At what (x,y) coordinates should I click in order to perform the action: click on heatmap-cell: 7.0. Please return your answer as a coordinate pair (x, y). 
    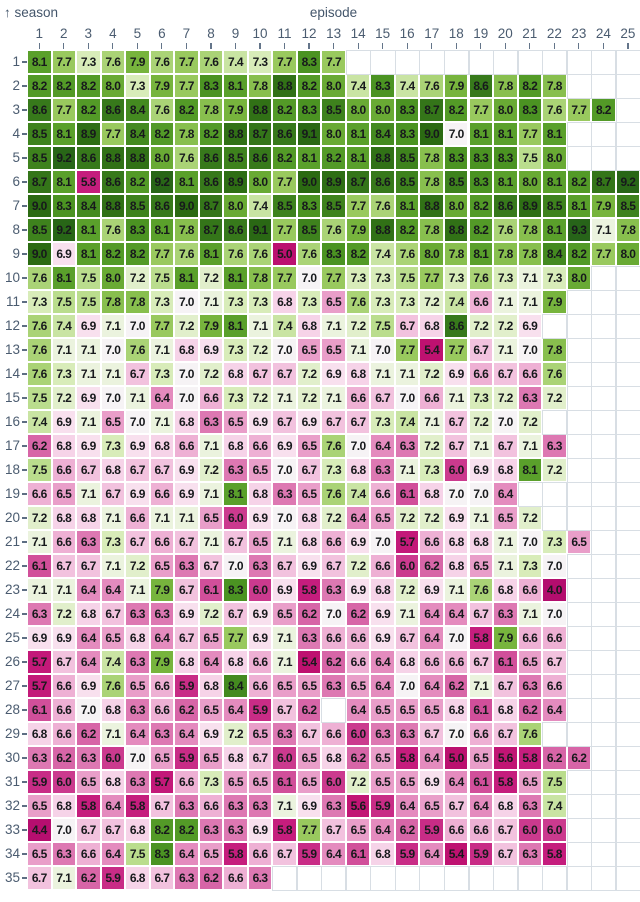
    Looking at the image, I should click on (456, 134).